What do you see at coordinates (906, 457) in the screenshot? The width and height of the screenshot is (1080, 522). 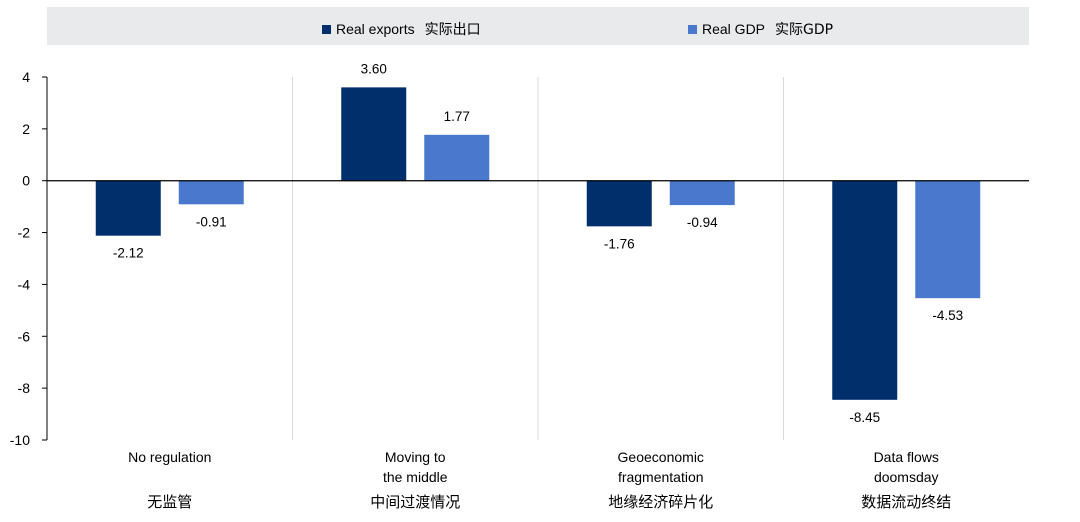 I see `x-tick-label: Data flows` at bounding box center [906, 457].